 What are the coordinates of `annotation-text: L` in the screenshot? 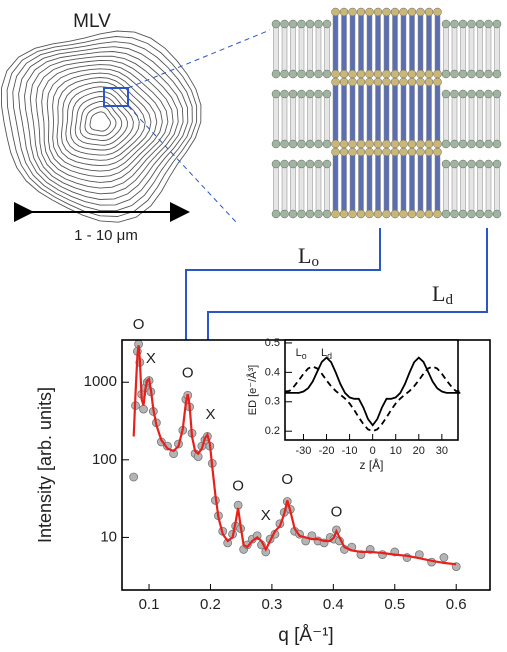 It's located at (324, 353).